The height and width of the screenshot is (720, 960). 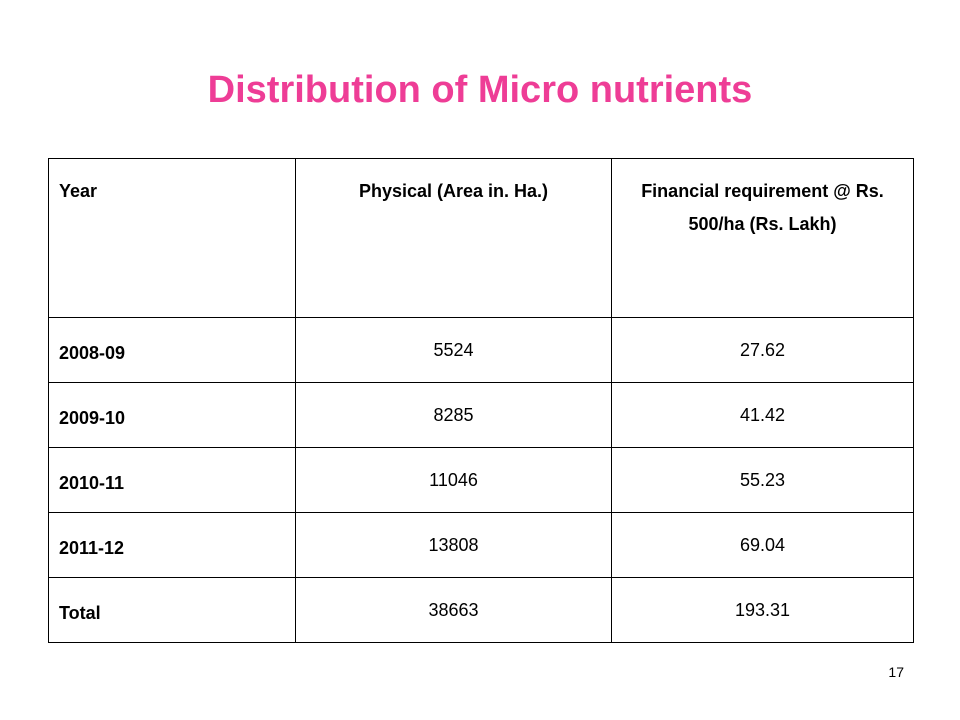 I want to click on slide-title: Distribution of Micro nutrients, so click(x=480, y=90).